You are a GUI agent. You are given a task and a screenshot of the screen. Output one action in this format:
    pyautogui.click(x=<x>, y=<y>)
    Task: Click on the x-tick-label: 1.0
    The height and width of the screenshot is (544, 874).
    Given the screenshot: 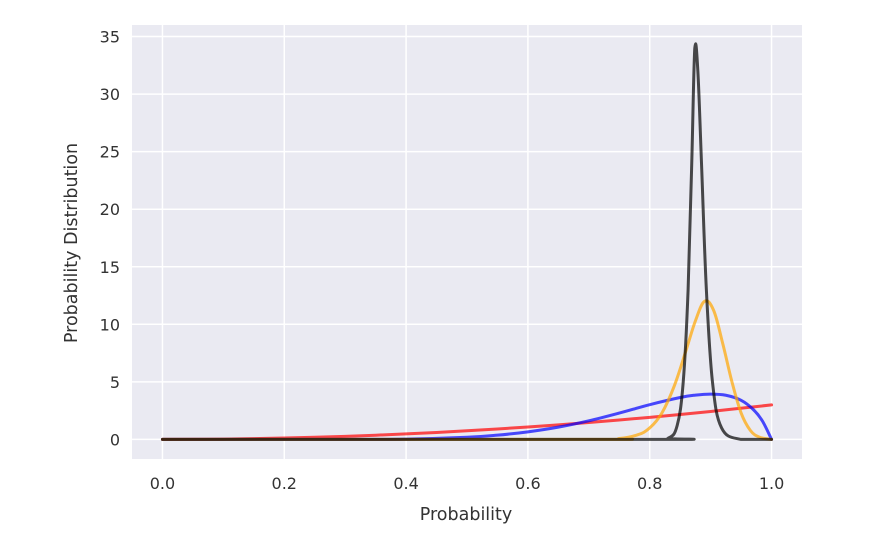 What is the action you would take?
    pyautogui.click(x=771, y=483)
    